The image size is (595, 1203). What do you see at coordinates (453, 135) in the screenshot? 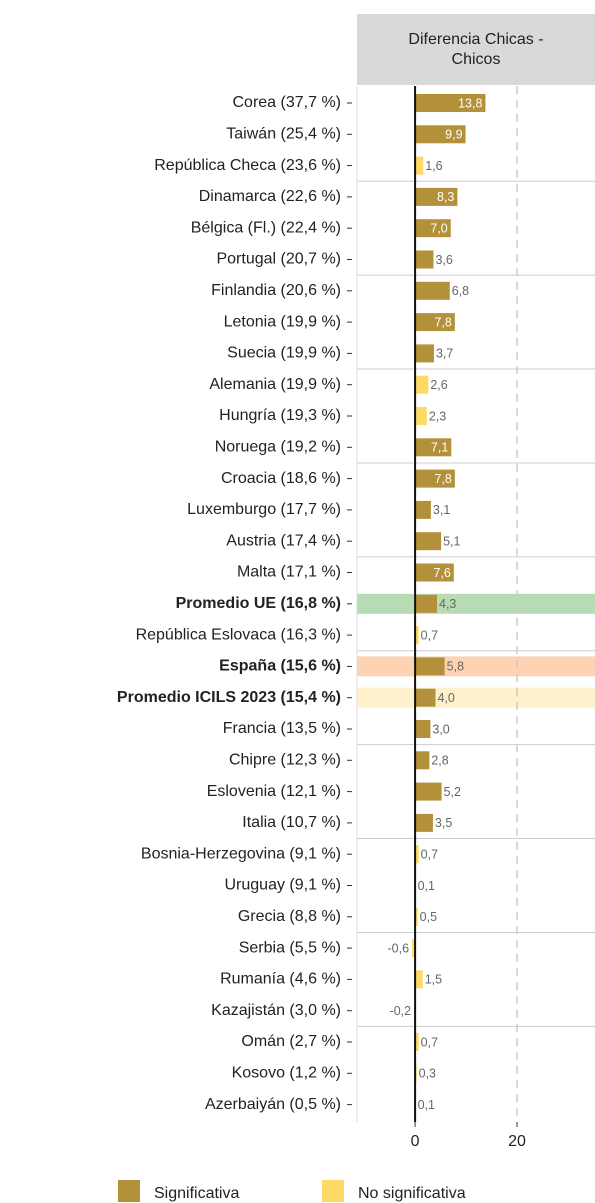
I see `value-label: 9,9` at bounding box center [453, 135].